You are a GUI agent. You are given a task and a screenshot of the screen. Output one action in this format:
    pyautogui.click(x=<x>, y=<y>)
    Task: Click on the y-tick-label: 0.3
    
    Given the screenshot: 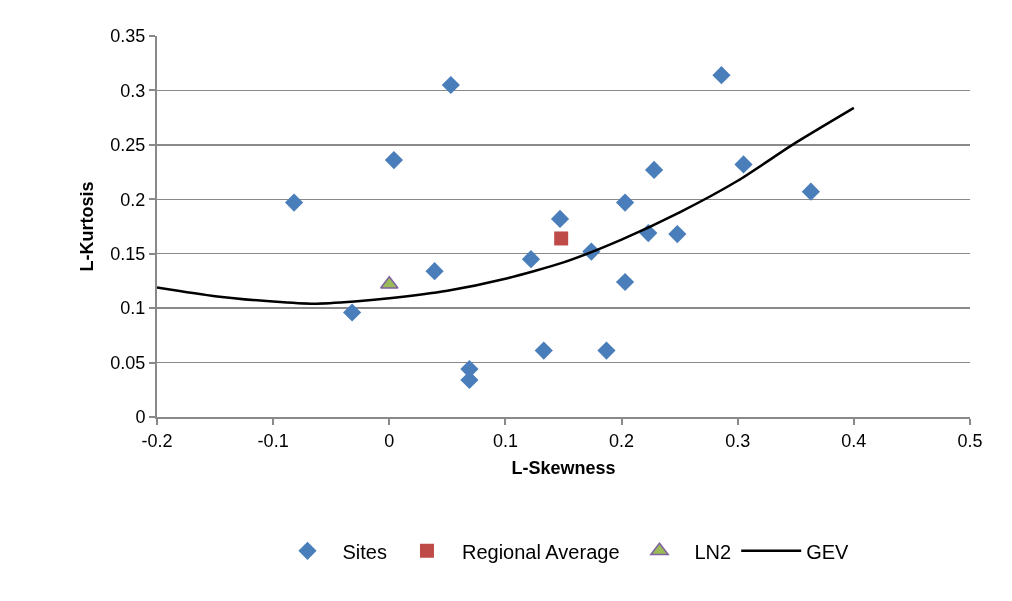 What is the action you would take?
    pyautogui.click(x=133, y=90)
    